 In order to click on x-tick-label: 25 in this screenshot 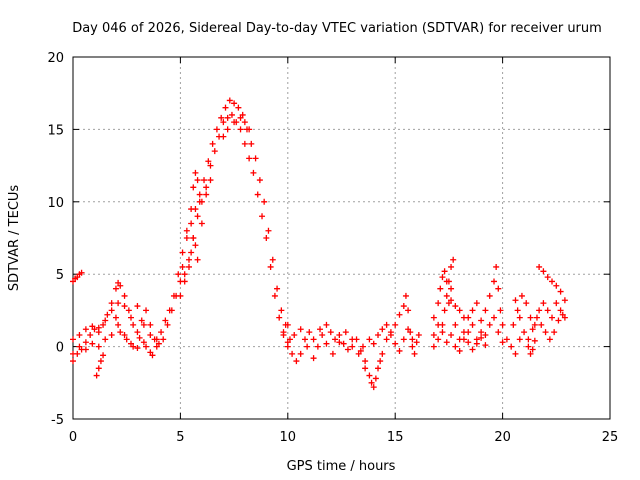, I will do `click(610, 437)`.